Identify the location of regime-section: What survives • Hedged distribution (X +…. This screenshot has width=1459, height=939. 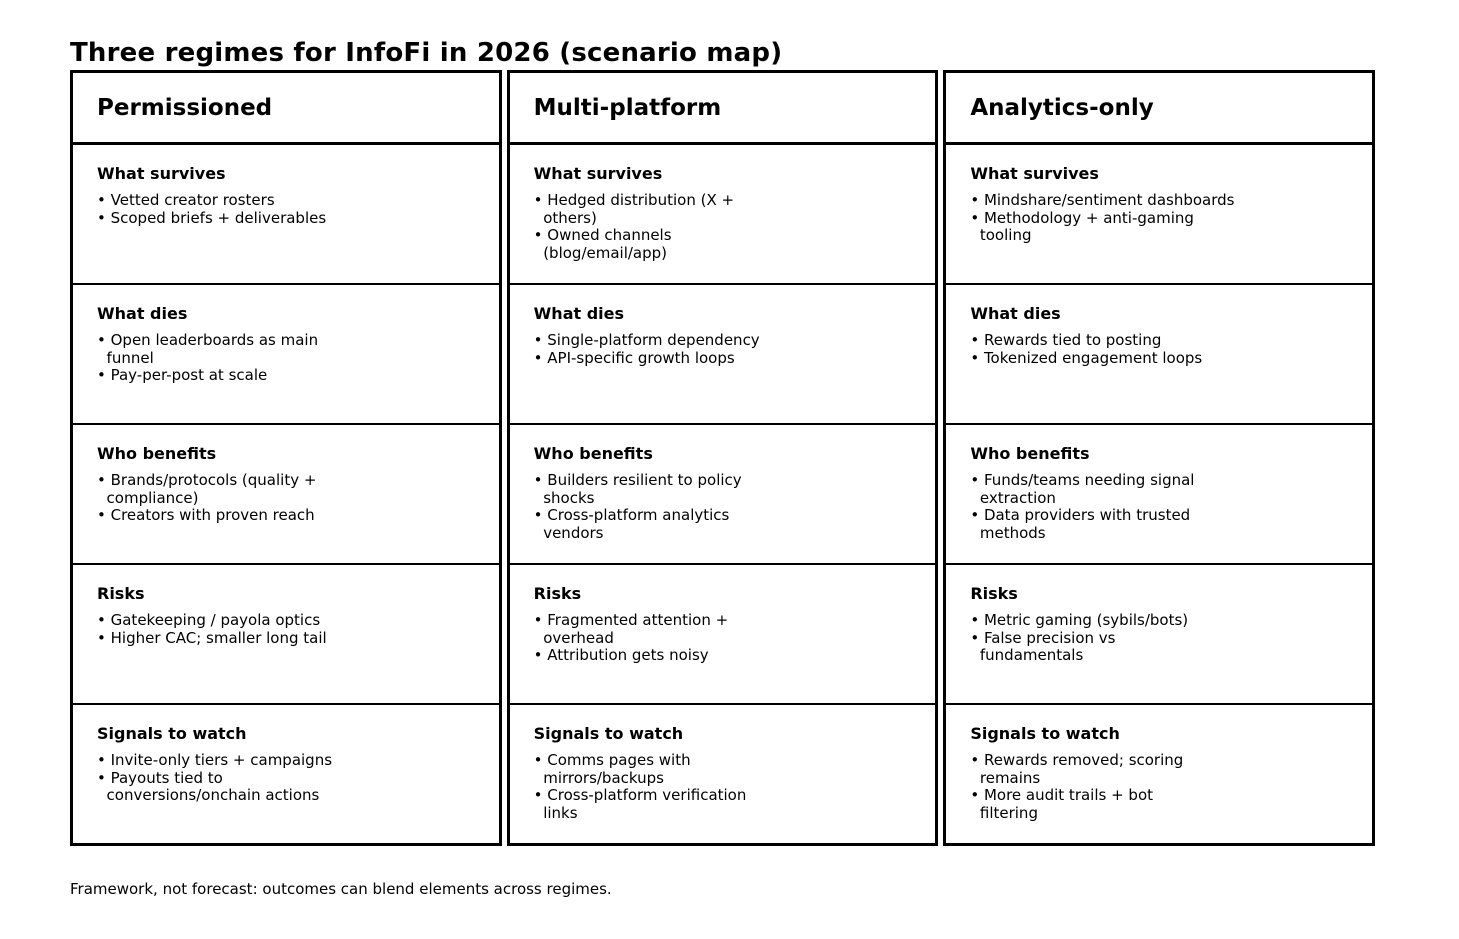
(723, 214).